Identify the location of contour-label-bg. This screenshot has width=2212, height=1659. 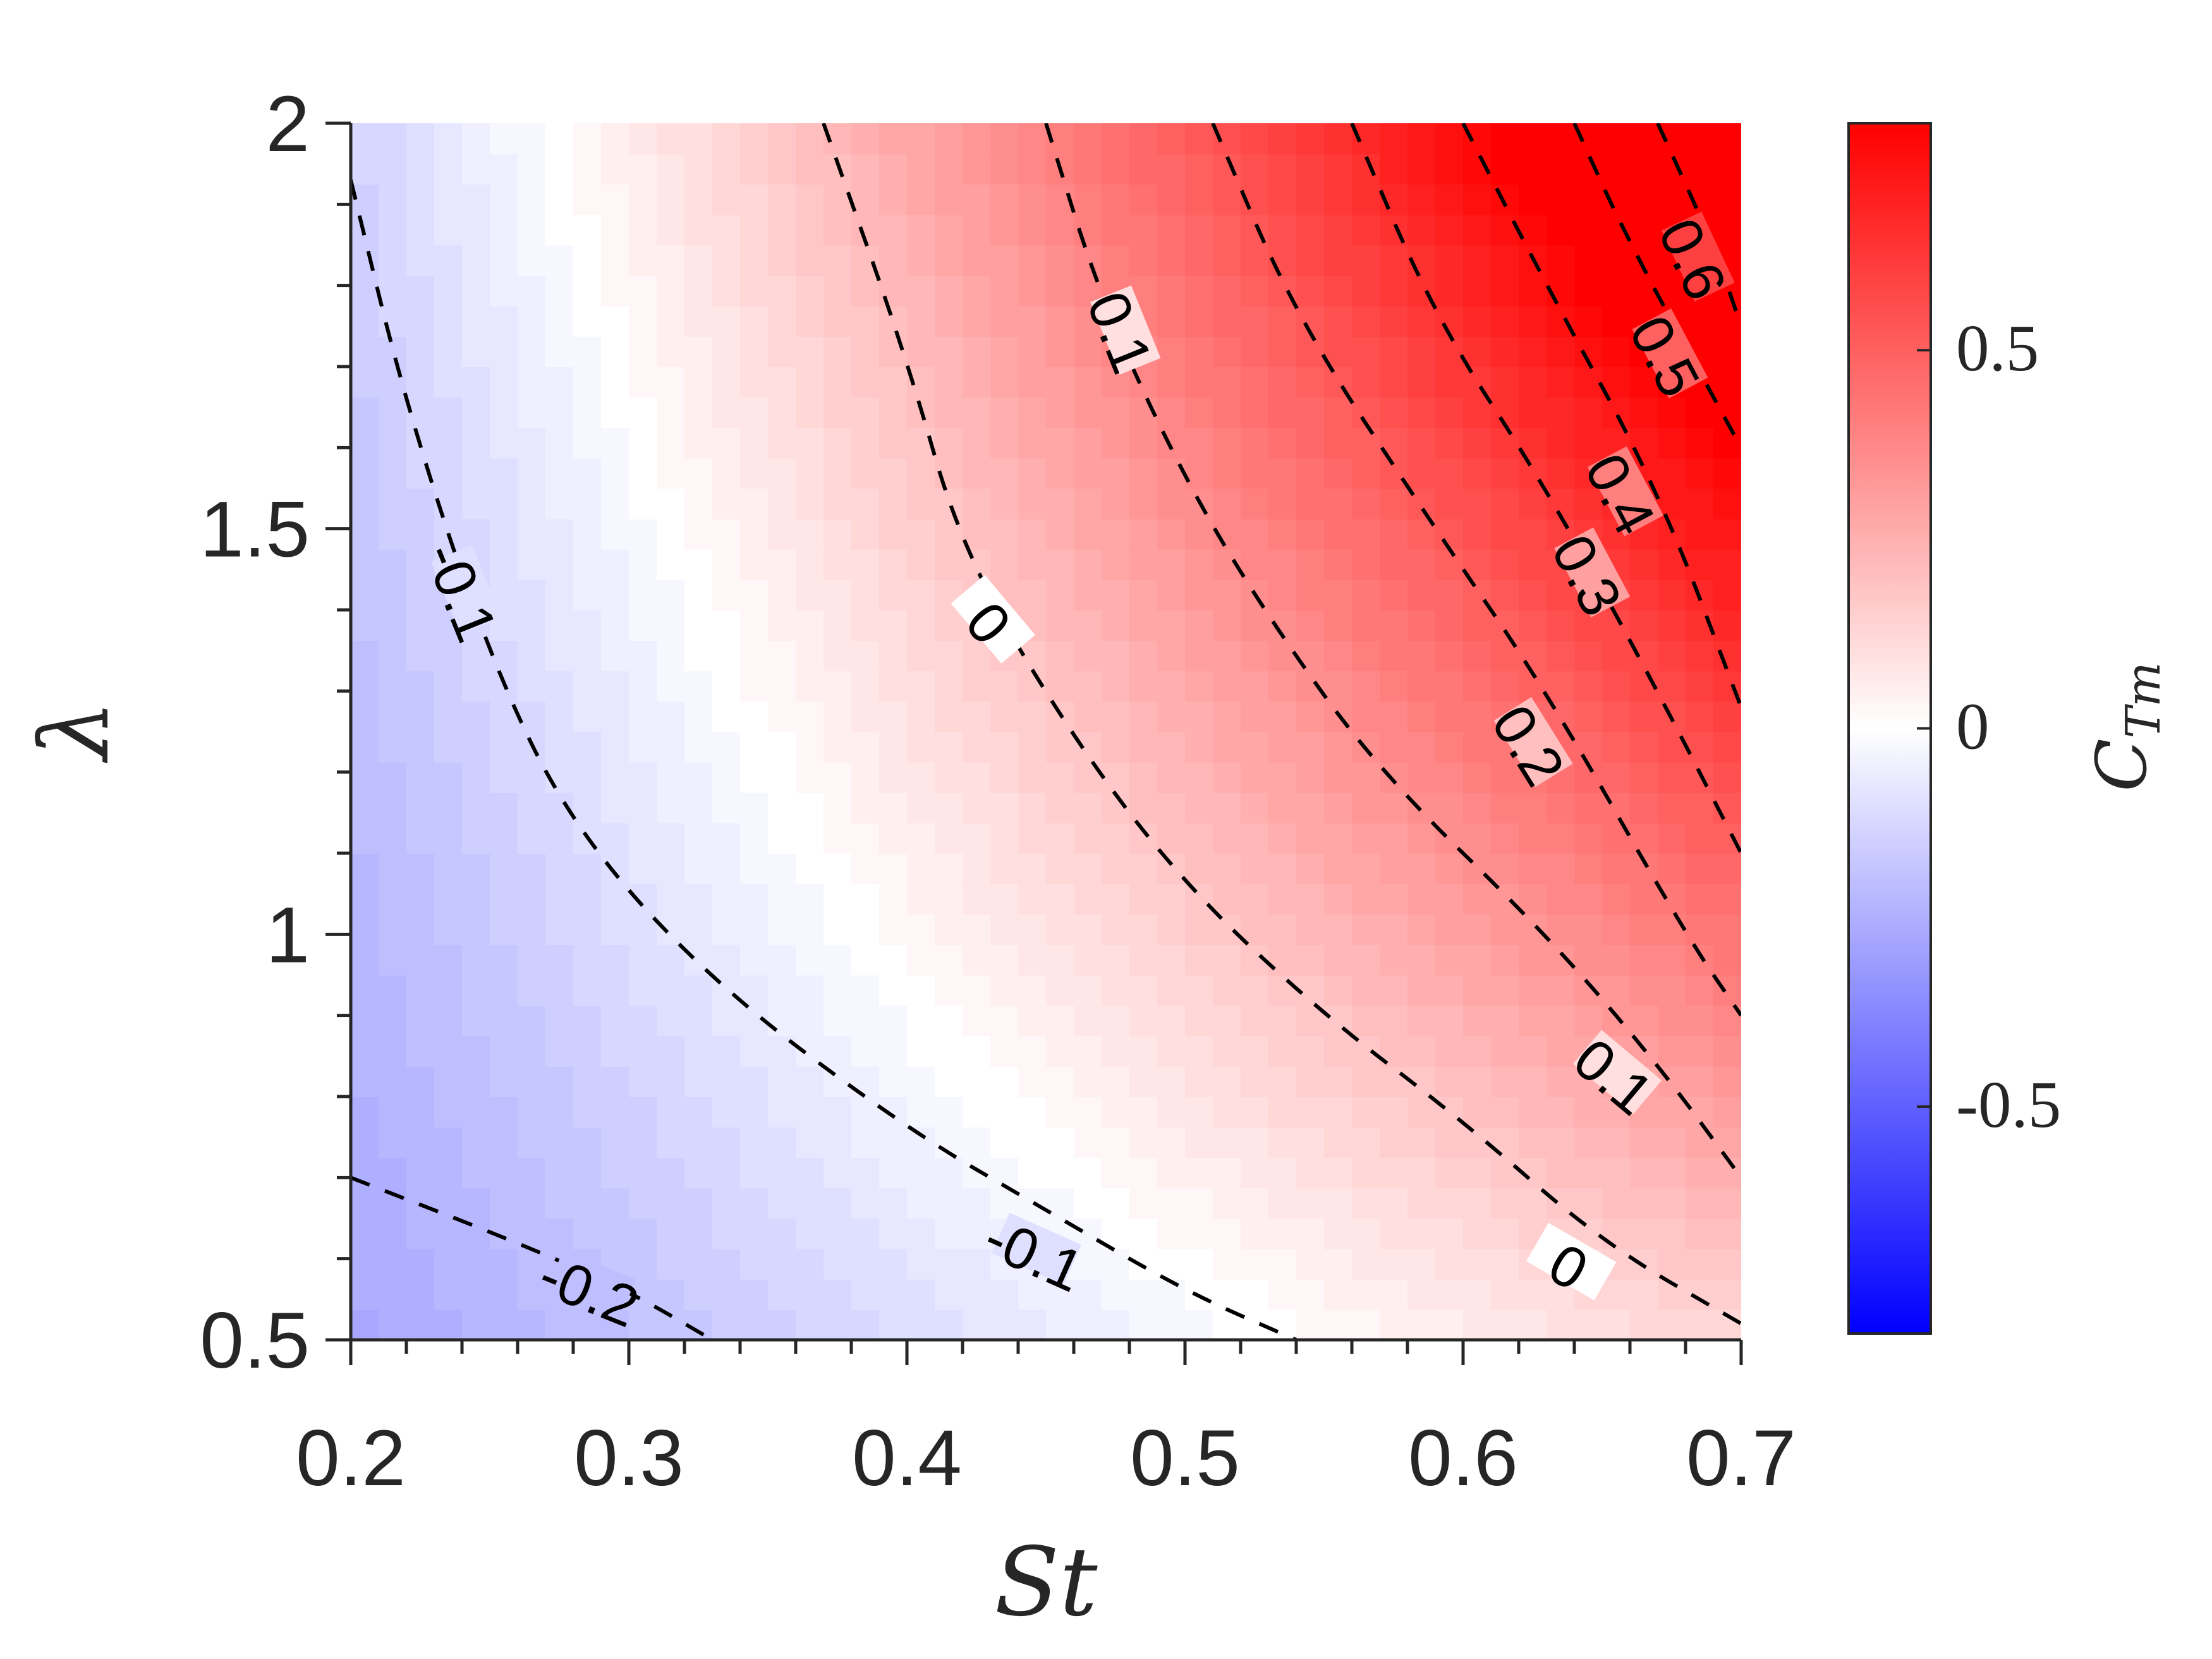
(1592, 572).